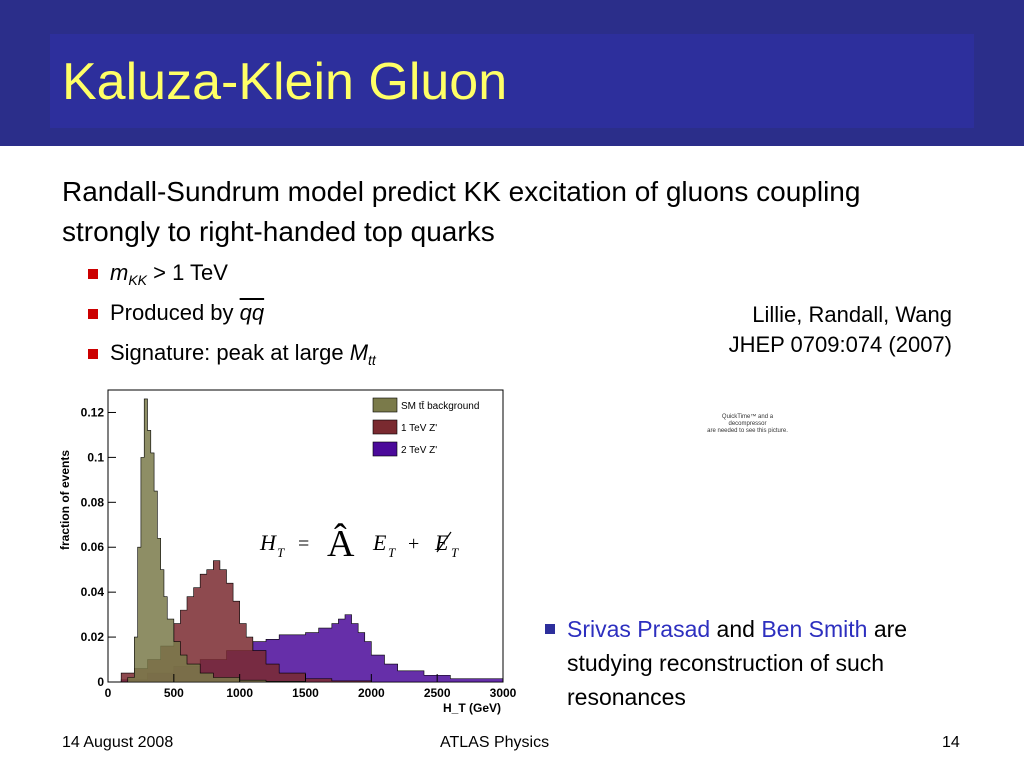  What do you see at coordinates (281, 552) in the screenshot?
I see `formula-ht-sub: T` at bounding box center [281, 552].